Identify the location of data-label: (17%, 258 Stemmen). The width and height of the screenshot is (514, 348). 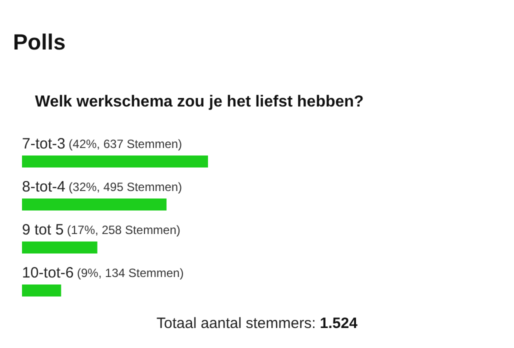
(123, 230).